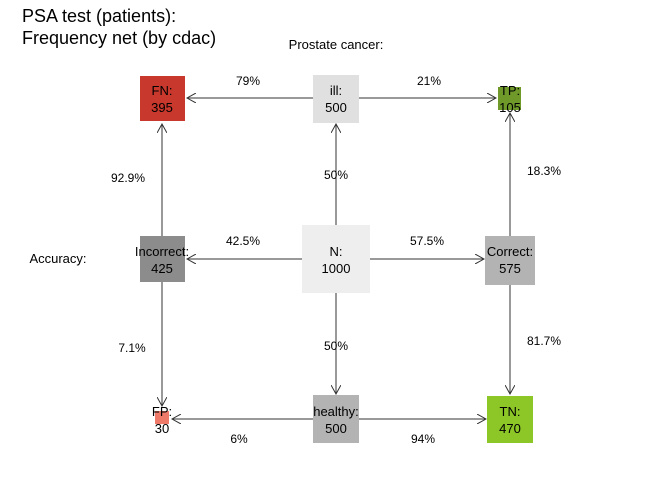 The image size is (672, 480). What do you see at coordinates (162, 90) in the screenshot?
I see `node-fn-label: FN:` at bounding box center [162, 90].